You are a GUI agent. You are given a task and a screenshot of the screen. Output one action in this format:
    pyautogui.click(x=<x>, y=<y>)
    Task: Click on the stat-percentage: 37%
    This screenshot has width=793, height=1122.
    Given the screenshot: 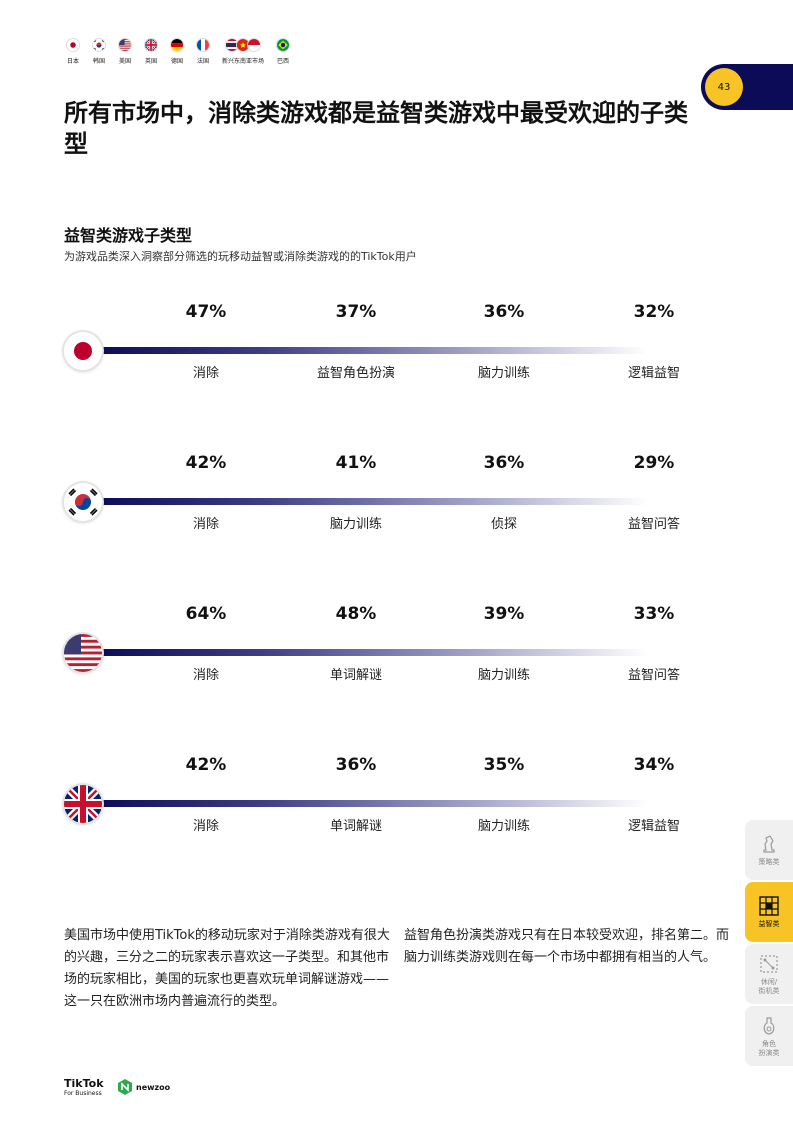 What is the action you would take?
    pyautogui.click(x=356, y=312)
    